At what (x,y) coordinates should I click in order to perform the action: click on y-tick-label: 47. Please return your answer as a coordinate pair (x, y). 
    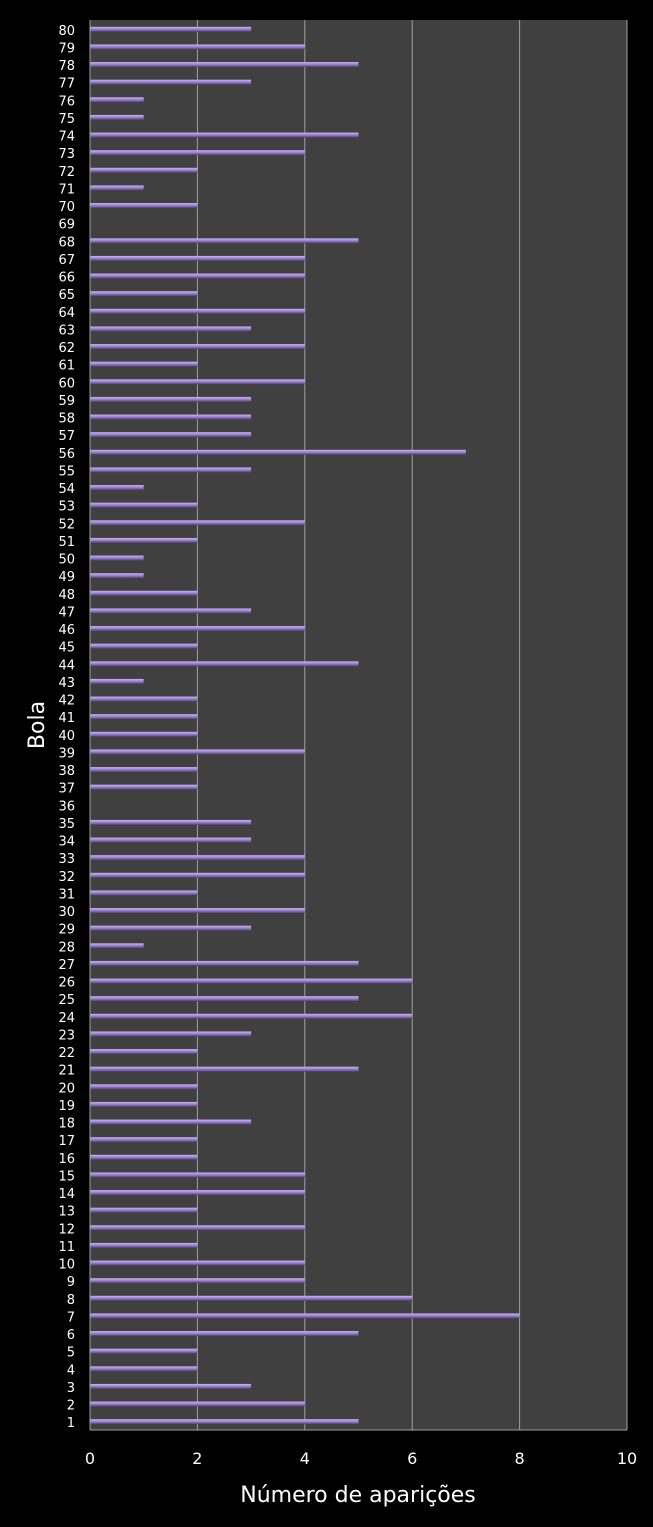
    Looking at the image, I should click on (66, 612).